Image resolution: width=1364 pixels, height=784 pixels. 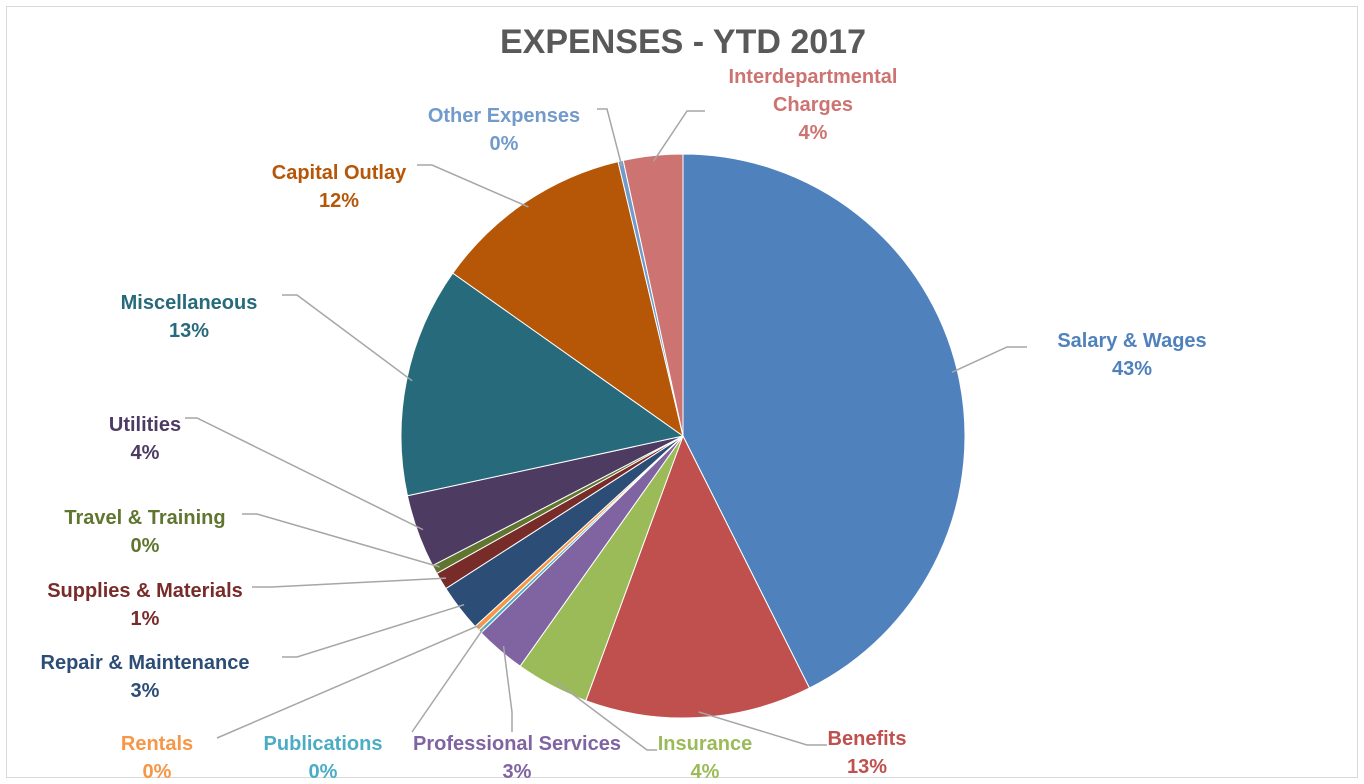 I want to click on data-label-0: Salary & Wages 43%, so click(x=1131, y=355).